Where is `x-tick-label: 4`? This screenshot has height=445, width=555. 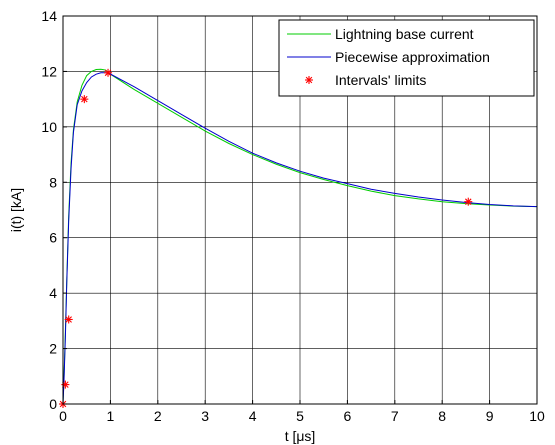 x-tick-label: 4 is located at coordinates (253, 416).